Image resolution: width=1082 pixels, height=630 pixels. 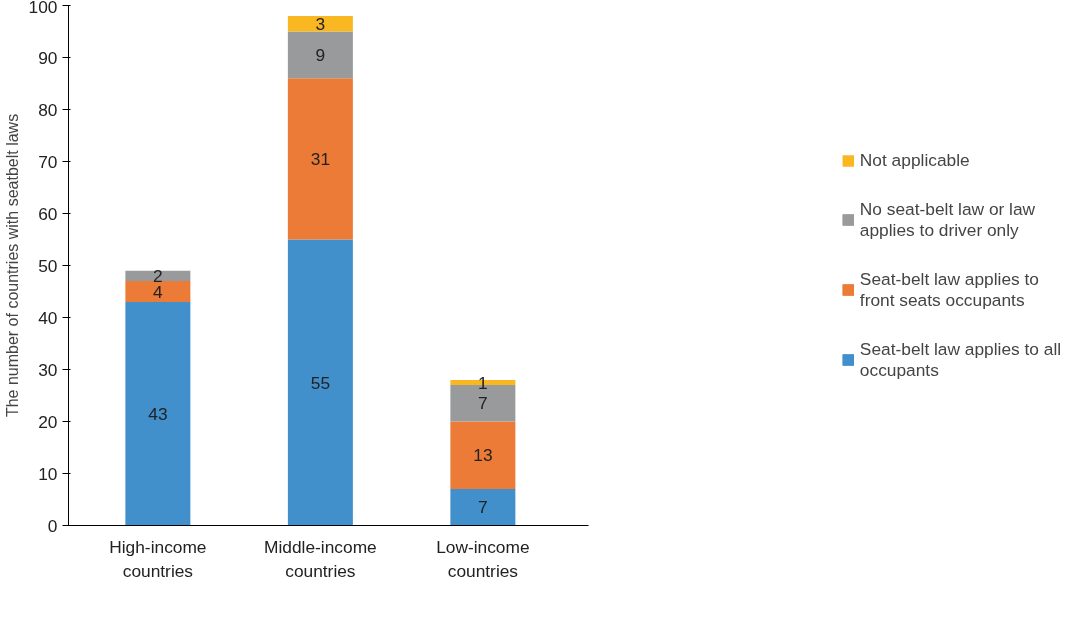 I want to click on x-tick-label: High-income countries, so click(x=158, y=558).